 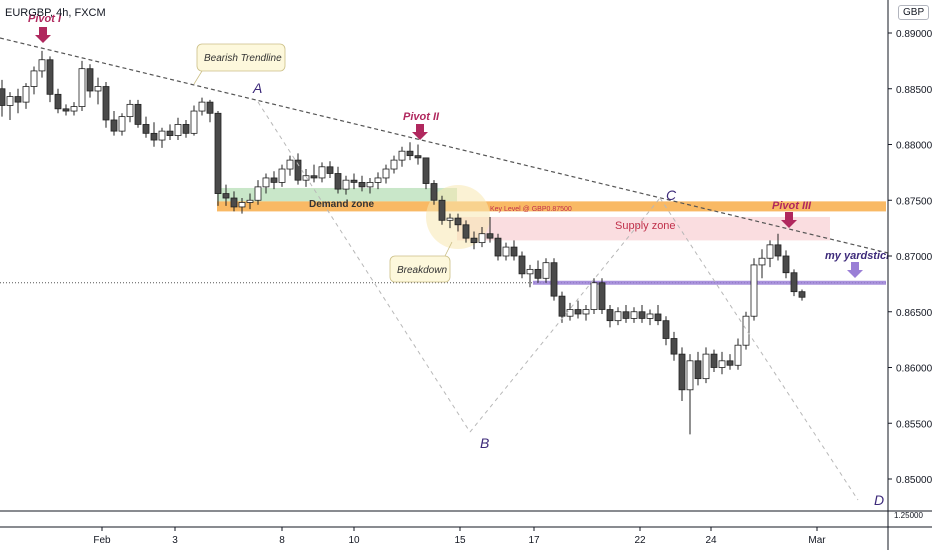 What do you see at coordinates (484, 443) in the screenshot?
I see `wave-label-b: B` at bounding box center [484, 443].